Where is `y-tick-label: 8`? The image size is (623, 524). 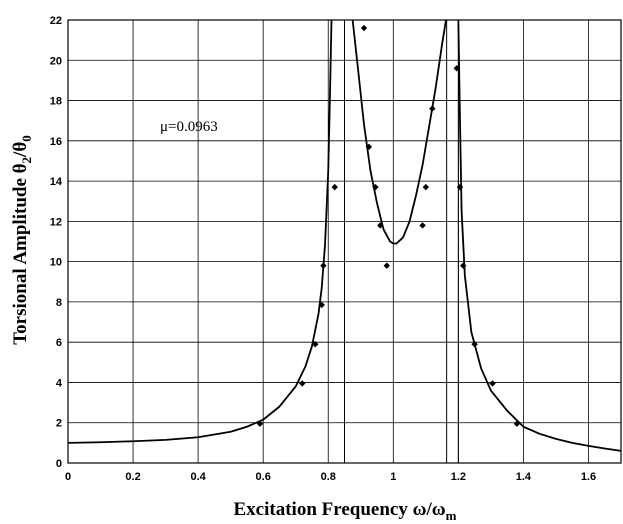 y-tick-label: 8 is located at coordinates (59, 303).